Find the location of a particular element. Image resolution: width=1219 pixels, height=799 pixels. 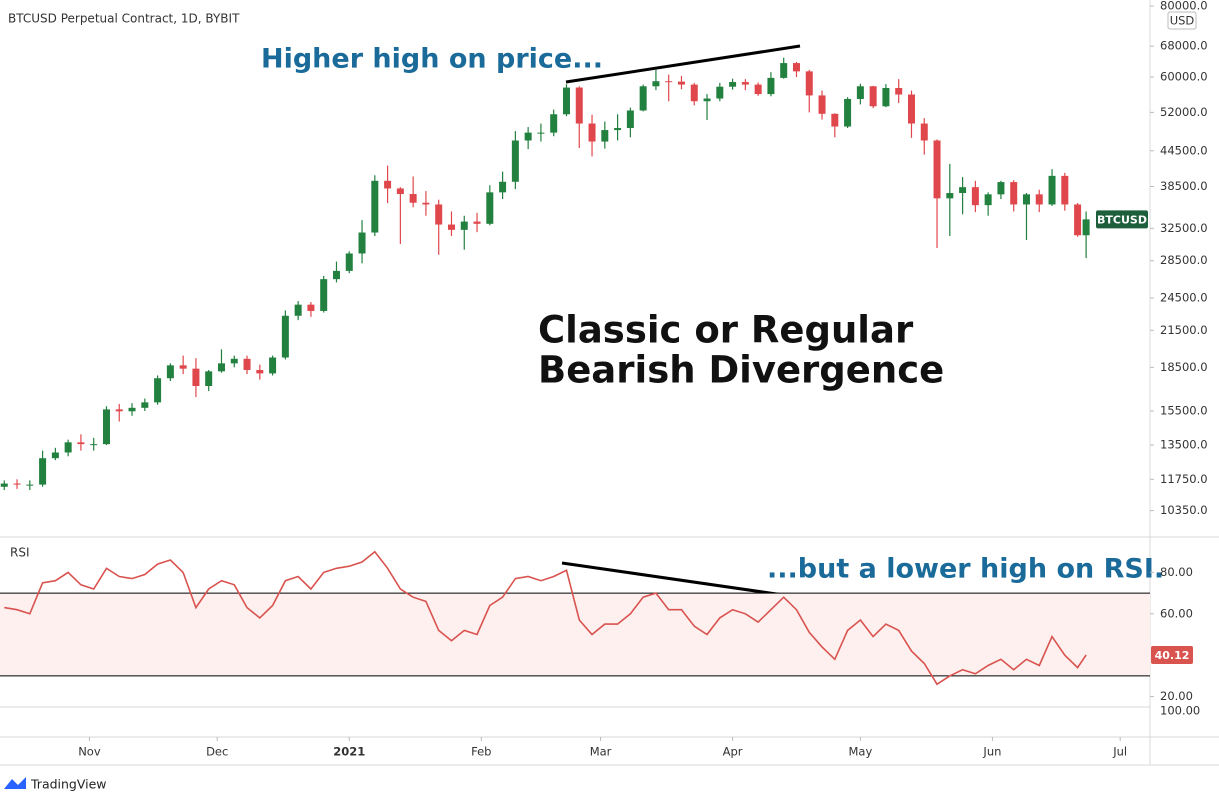

x-tick-label: Feb is located at coordinates (481, 752).